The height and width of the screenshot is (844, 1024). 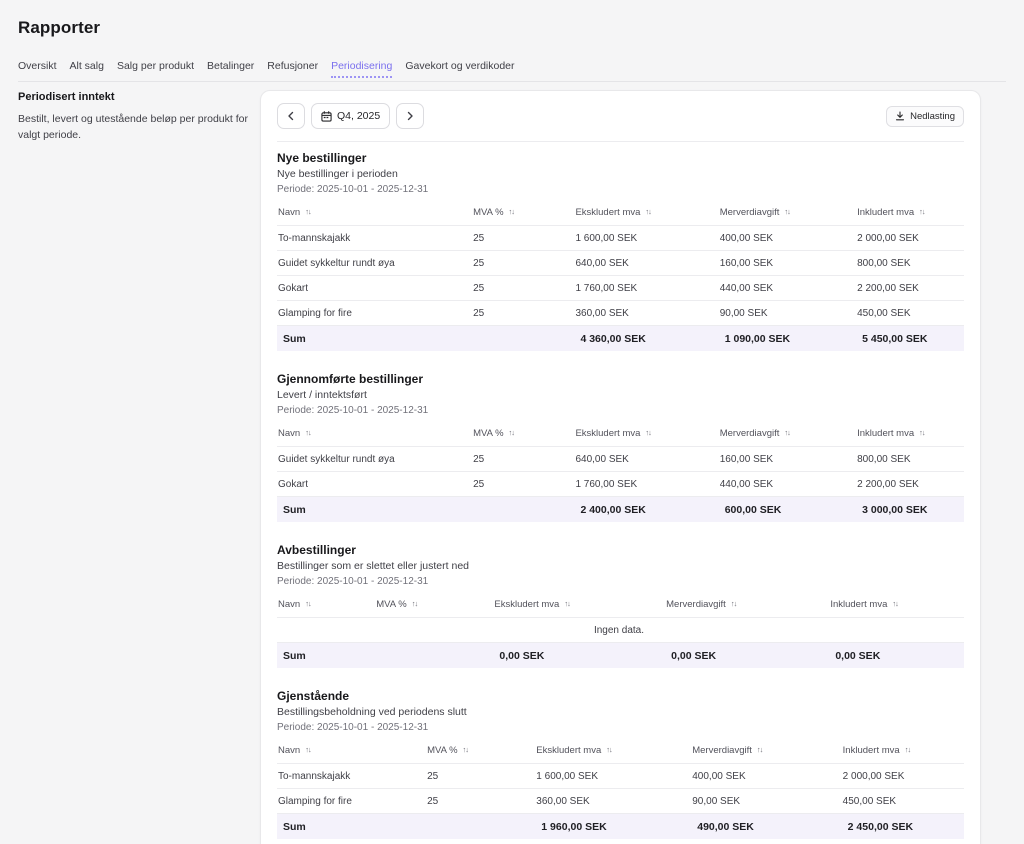 What do you see at coordinates (410, 116) in the screenshot?
I see `next-period-button` at bounding box center [410, 116].